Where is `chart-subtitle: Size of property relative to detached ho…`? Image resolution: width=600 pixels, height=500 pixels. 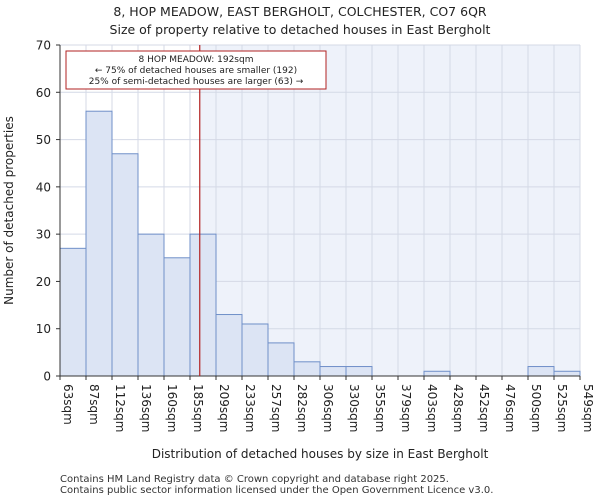
chart-subtitle: Size of property relative to detached ho… is located at coordinates (300, 29).